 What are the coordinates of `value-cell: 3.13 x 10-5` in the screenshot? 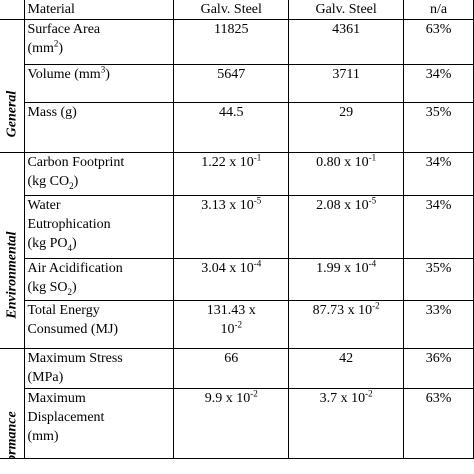 It's located at (231, 227).